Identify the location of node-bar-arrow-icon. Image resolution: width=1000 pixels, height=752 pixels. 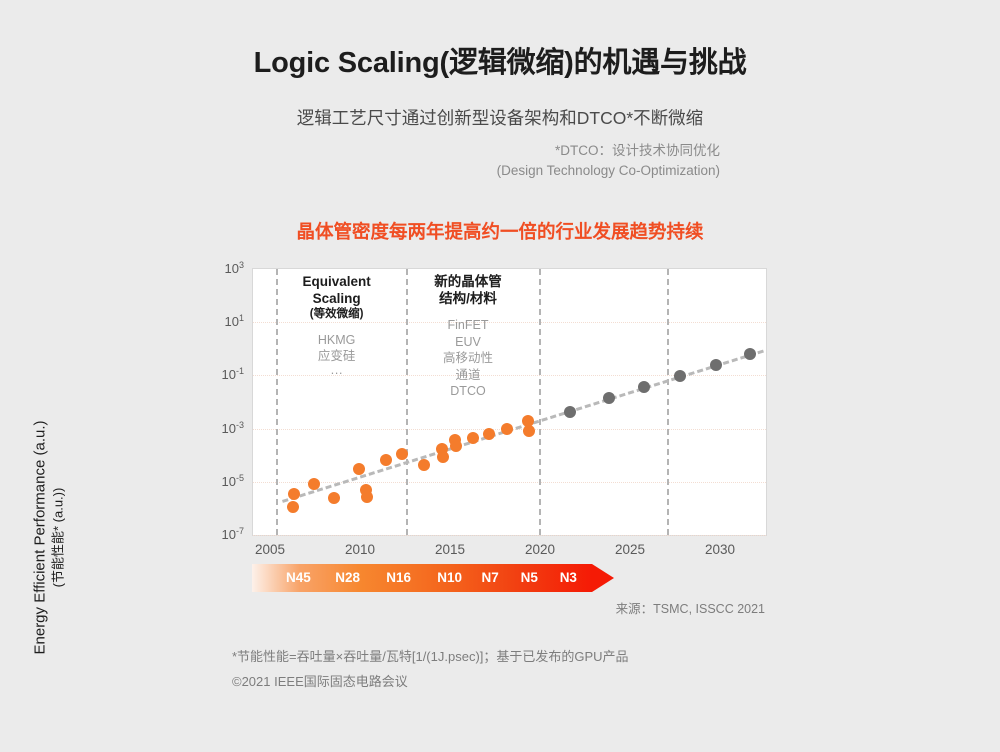
(603, 578).